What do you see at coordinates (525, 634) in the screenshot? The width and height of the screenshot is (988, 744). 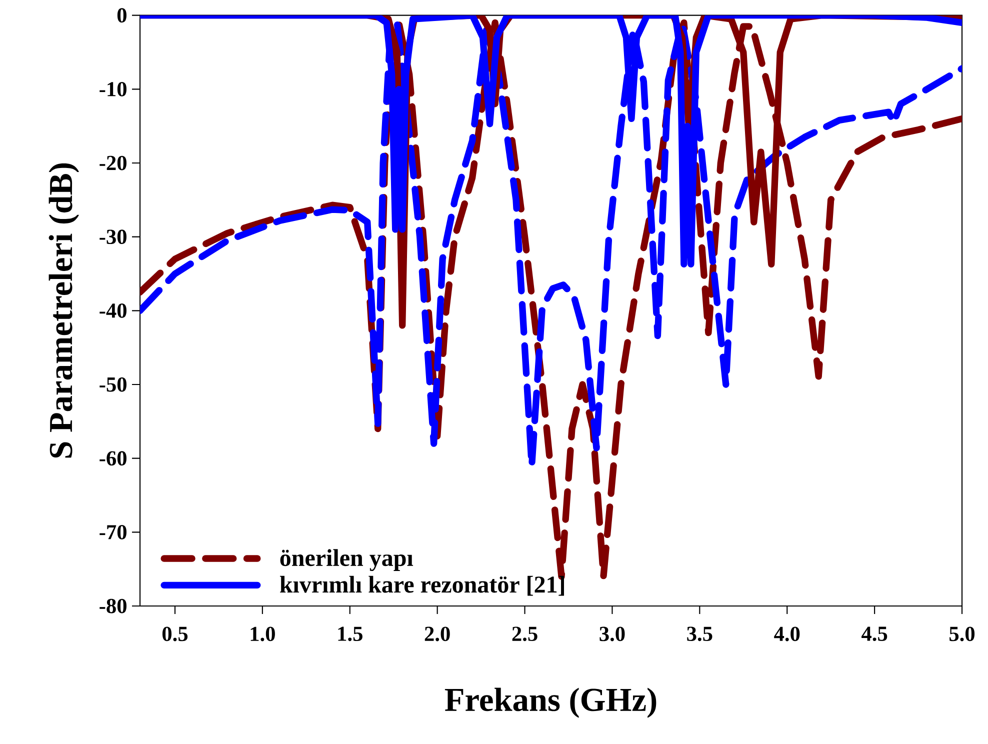 I see `x-tick-label: 2.5` at bounding box center [525, 634].